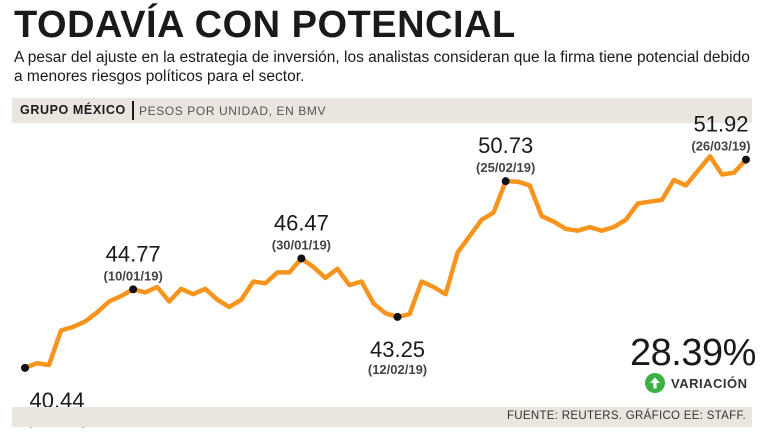 The height and width of the screenshot is (433, 768). Describe the element at coordinates (382, 417) in the screenshot. I see `footer-bar: FUENTE: REUTERS. GRÁFICO EE: STAFF.` at that location.